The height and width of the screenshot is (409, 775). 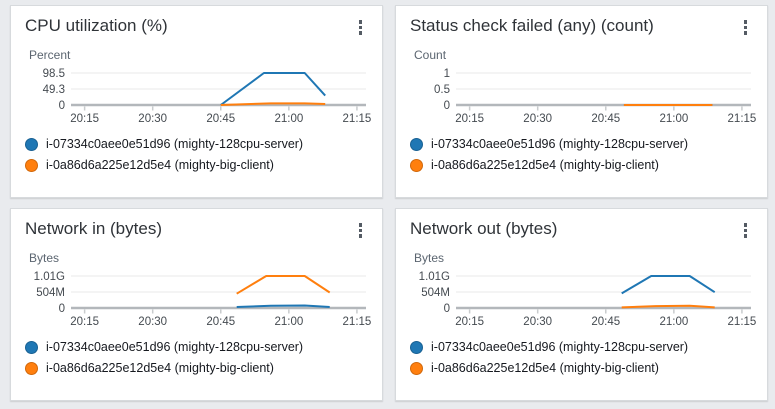 I want to click on panel-title: Network in (bytes), so click(x=93, y=228).